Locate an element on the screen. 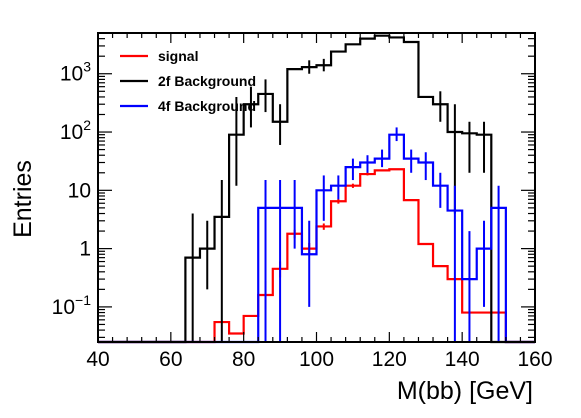  x-tick-label: 120 is located at coordinates (389, 359).